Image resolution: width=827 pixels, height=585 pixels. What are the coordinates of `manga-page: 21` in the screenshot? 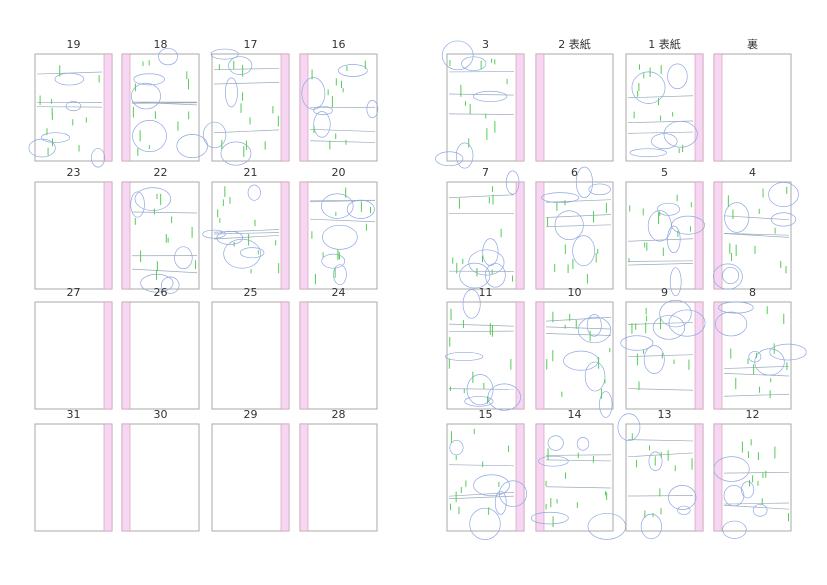 It's located at (246, 228).